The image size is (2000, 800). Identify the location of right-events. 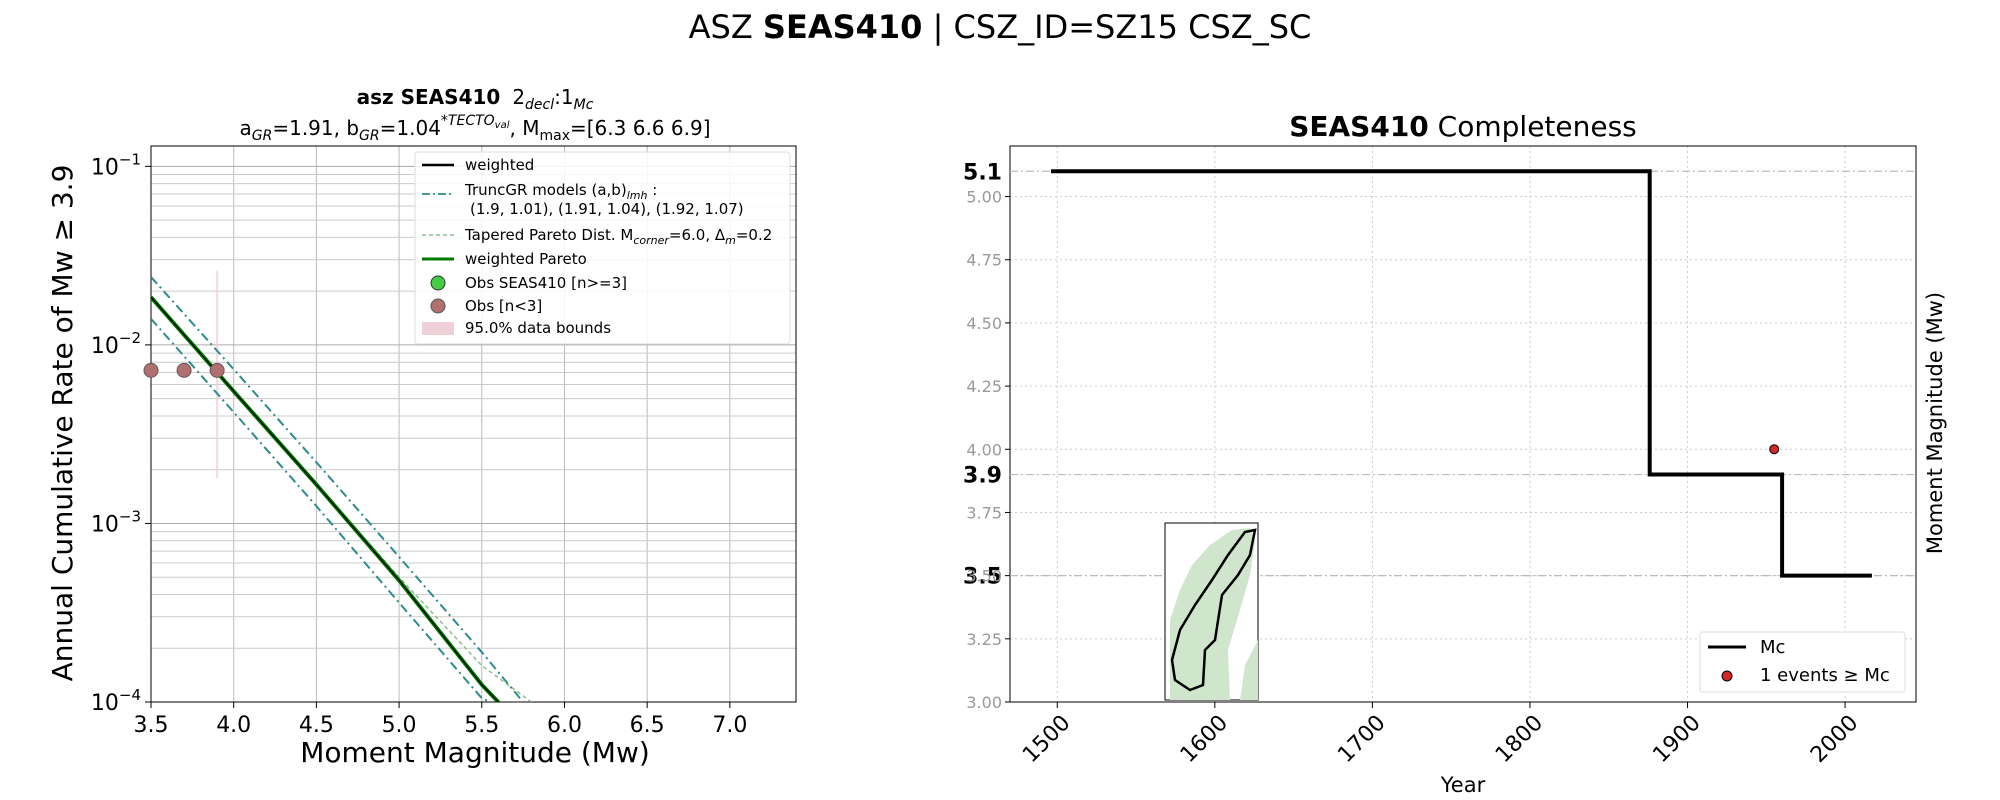
(1774, 449).